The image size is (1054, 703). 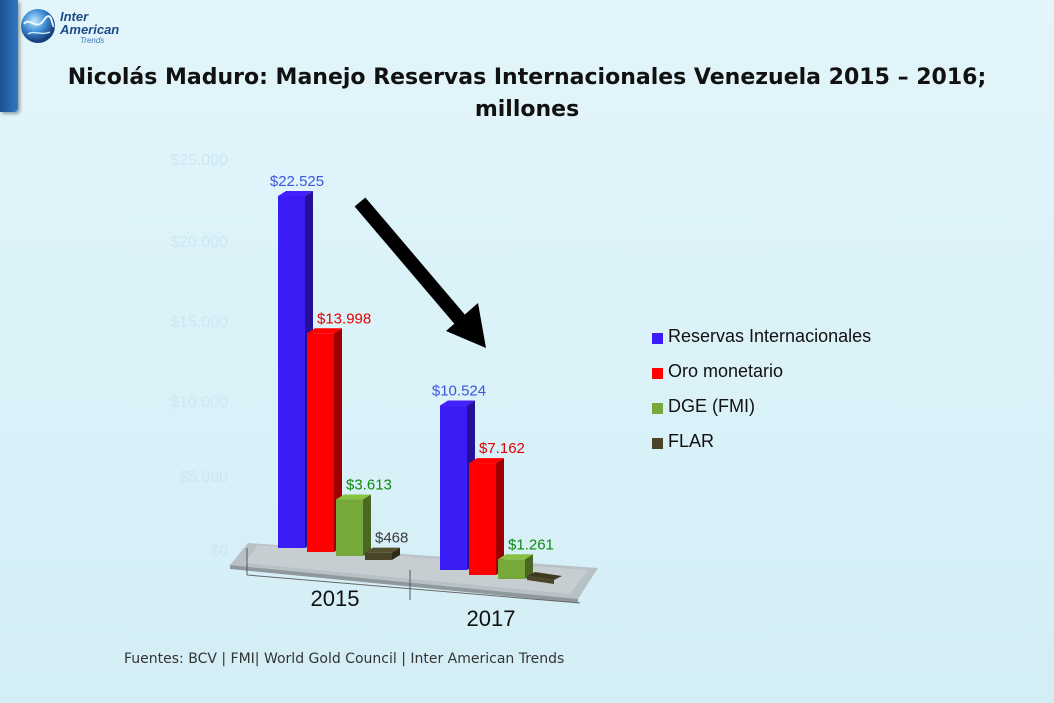 I want to click on data-label: $7.162, so click(x=502, y=448).